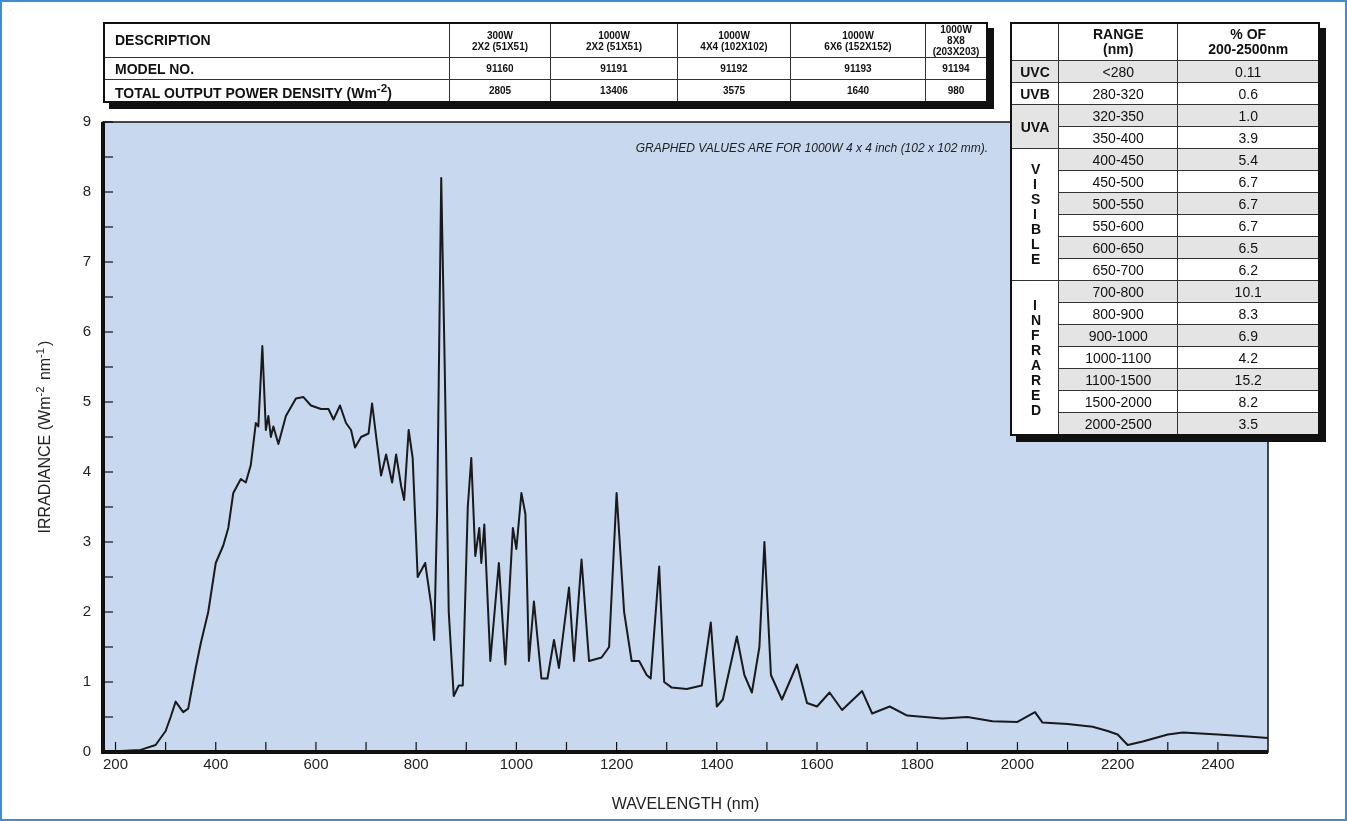  What do you see at coordinates (1035, 126) in the screenshot?
I see `category-label: UVA` at bounding box center [1035, 126].